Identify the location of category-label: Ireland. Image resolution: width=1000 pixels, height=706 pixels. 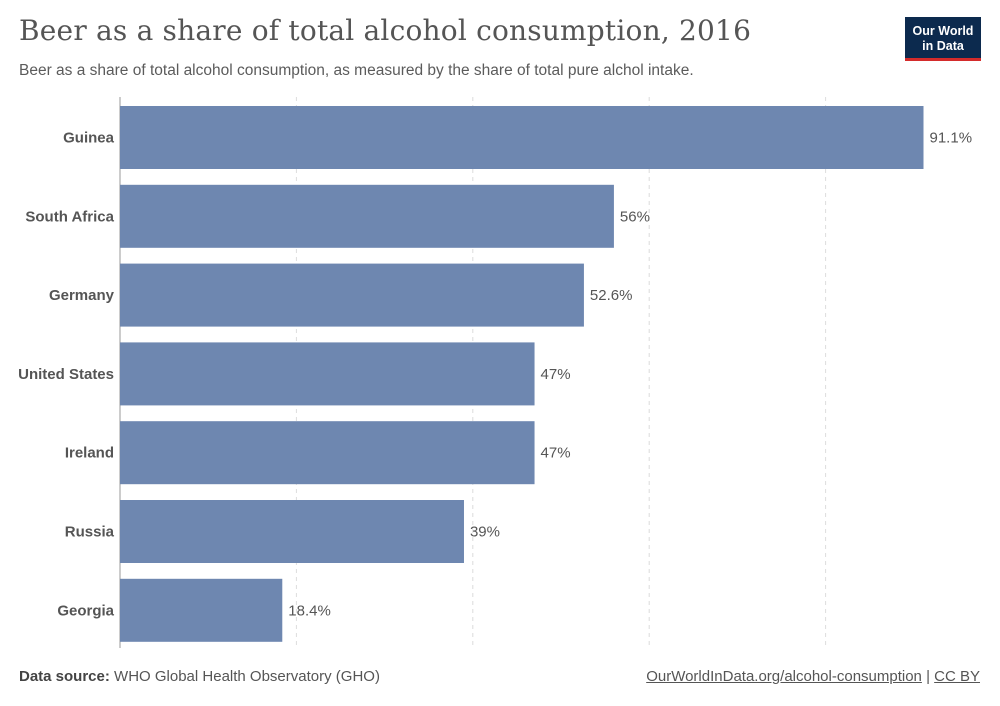
(89, 453).